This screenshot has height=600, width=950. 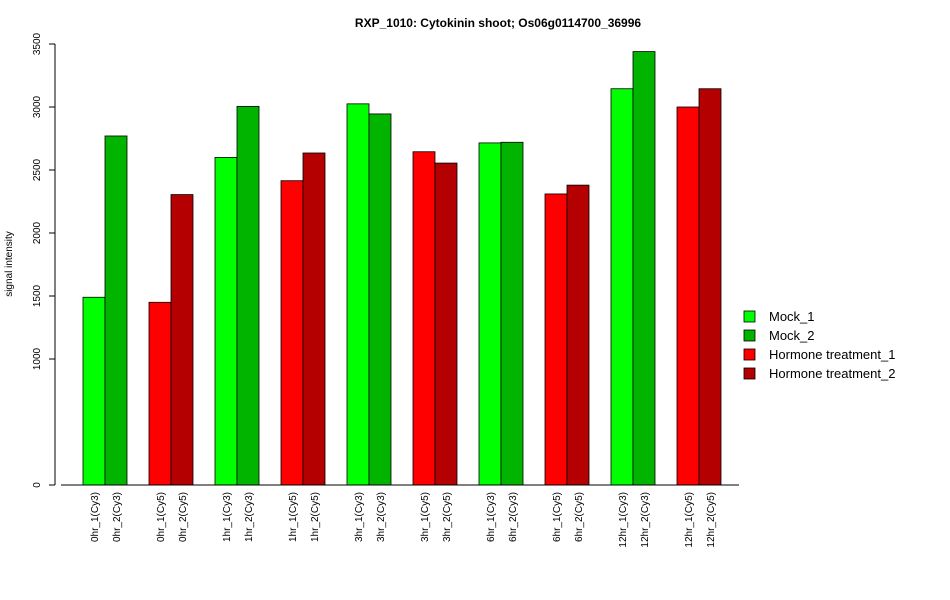 I want to click on x-tick-label: 6hr_2(Cy3), so click(x=513, y=517).